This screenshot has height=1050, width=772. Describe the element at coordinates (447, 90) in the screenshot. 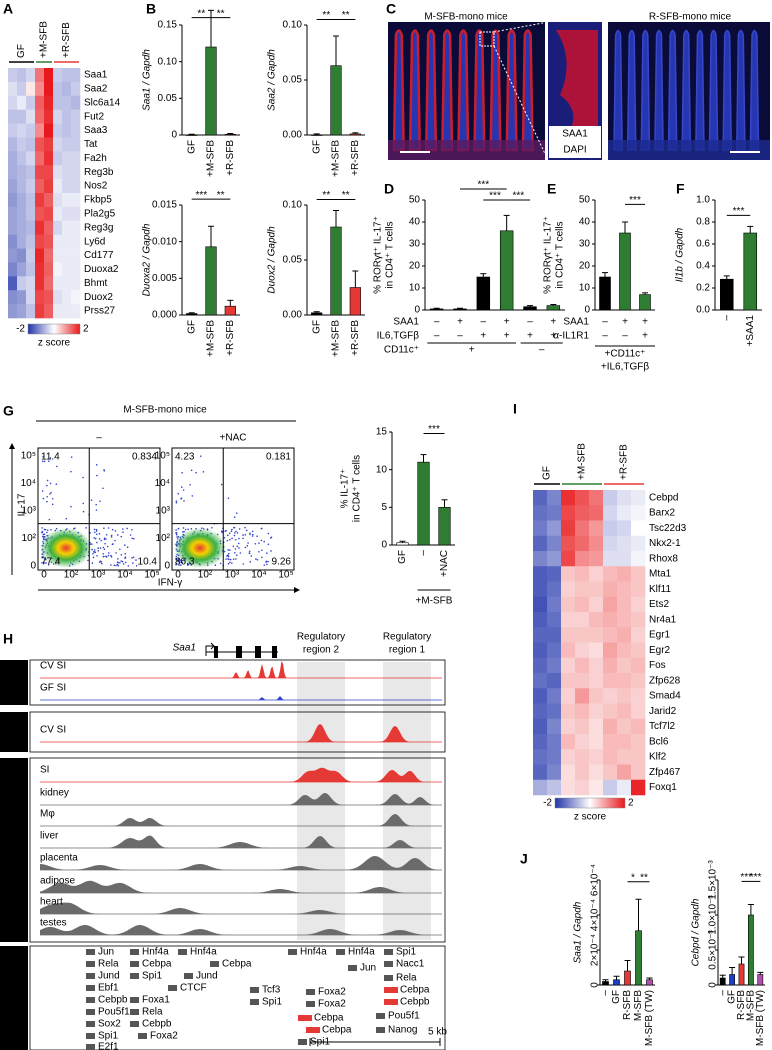

I see `villus` at that location.